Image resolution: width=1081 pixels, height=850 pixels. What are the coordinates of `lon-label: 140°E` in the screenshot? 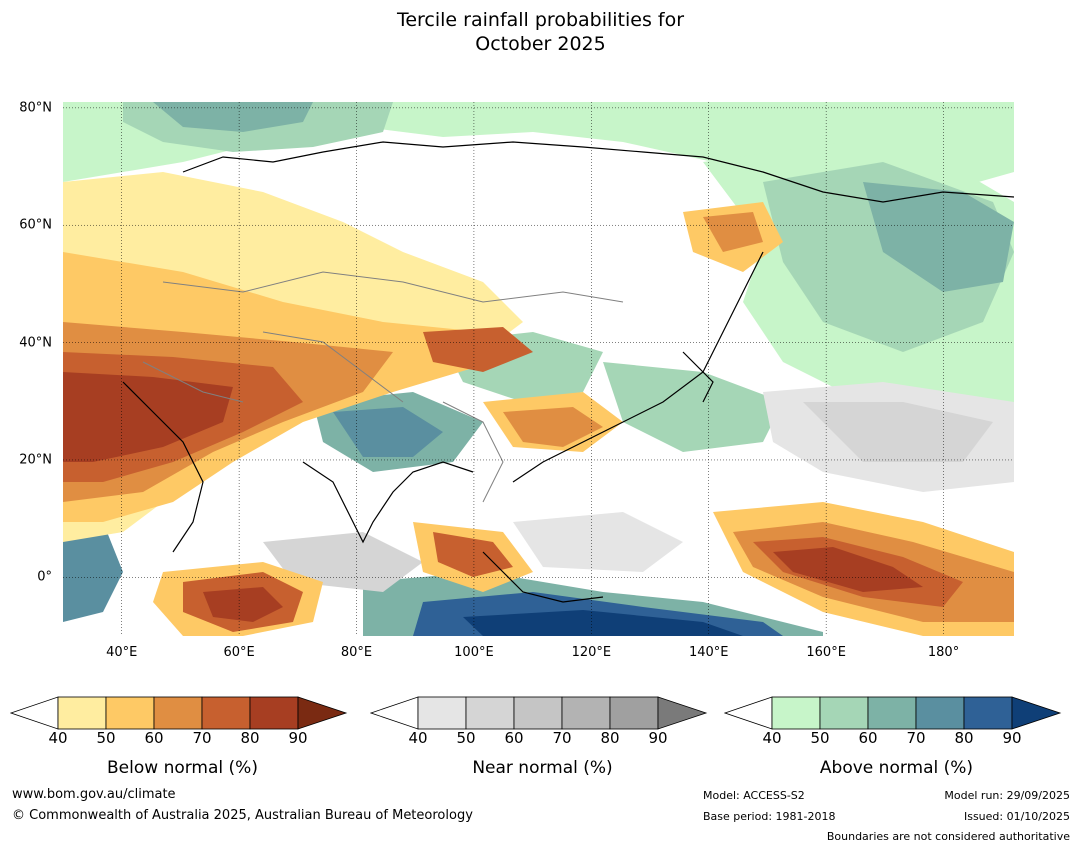 It's located at (708, 652).